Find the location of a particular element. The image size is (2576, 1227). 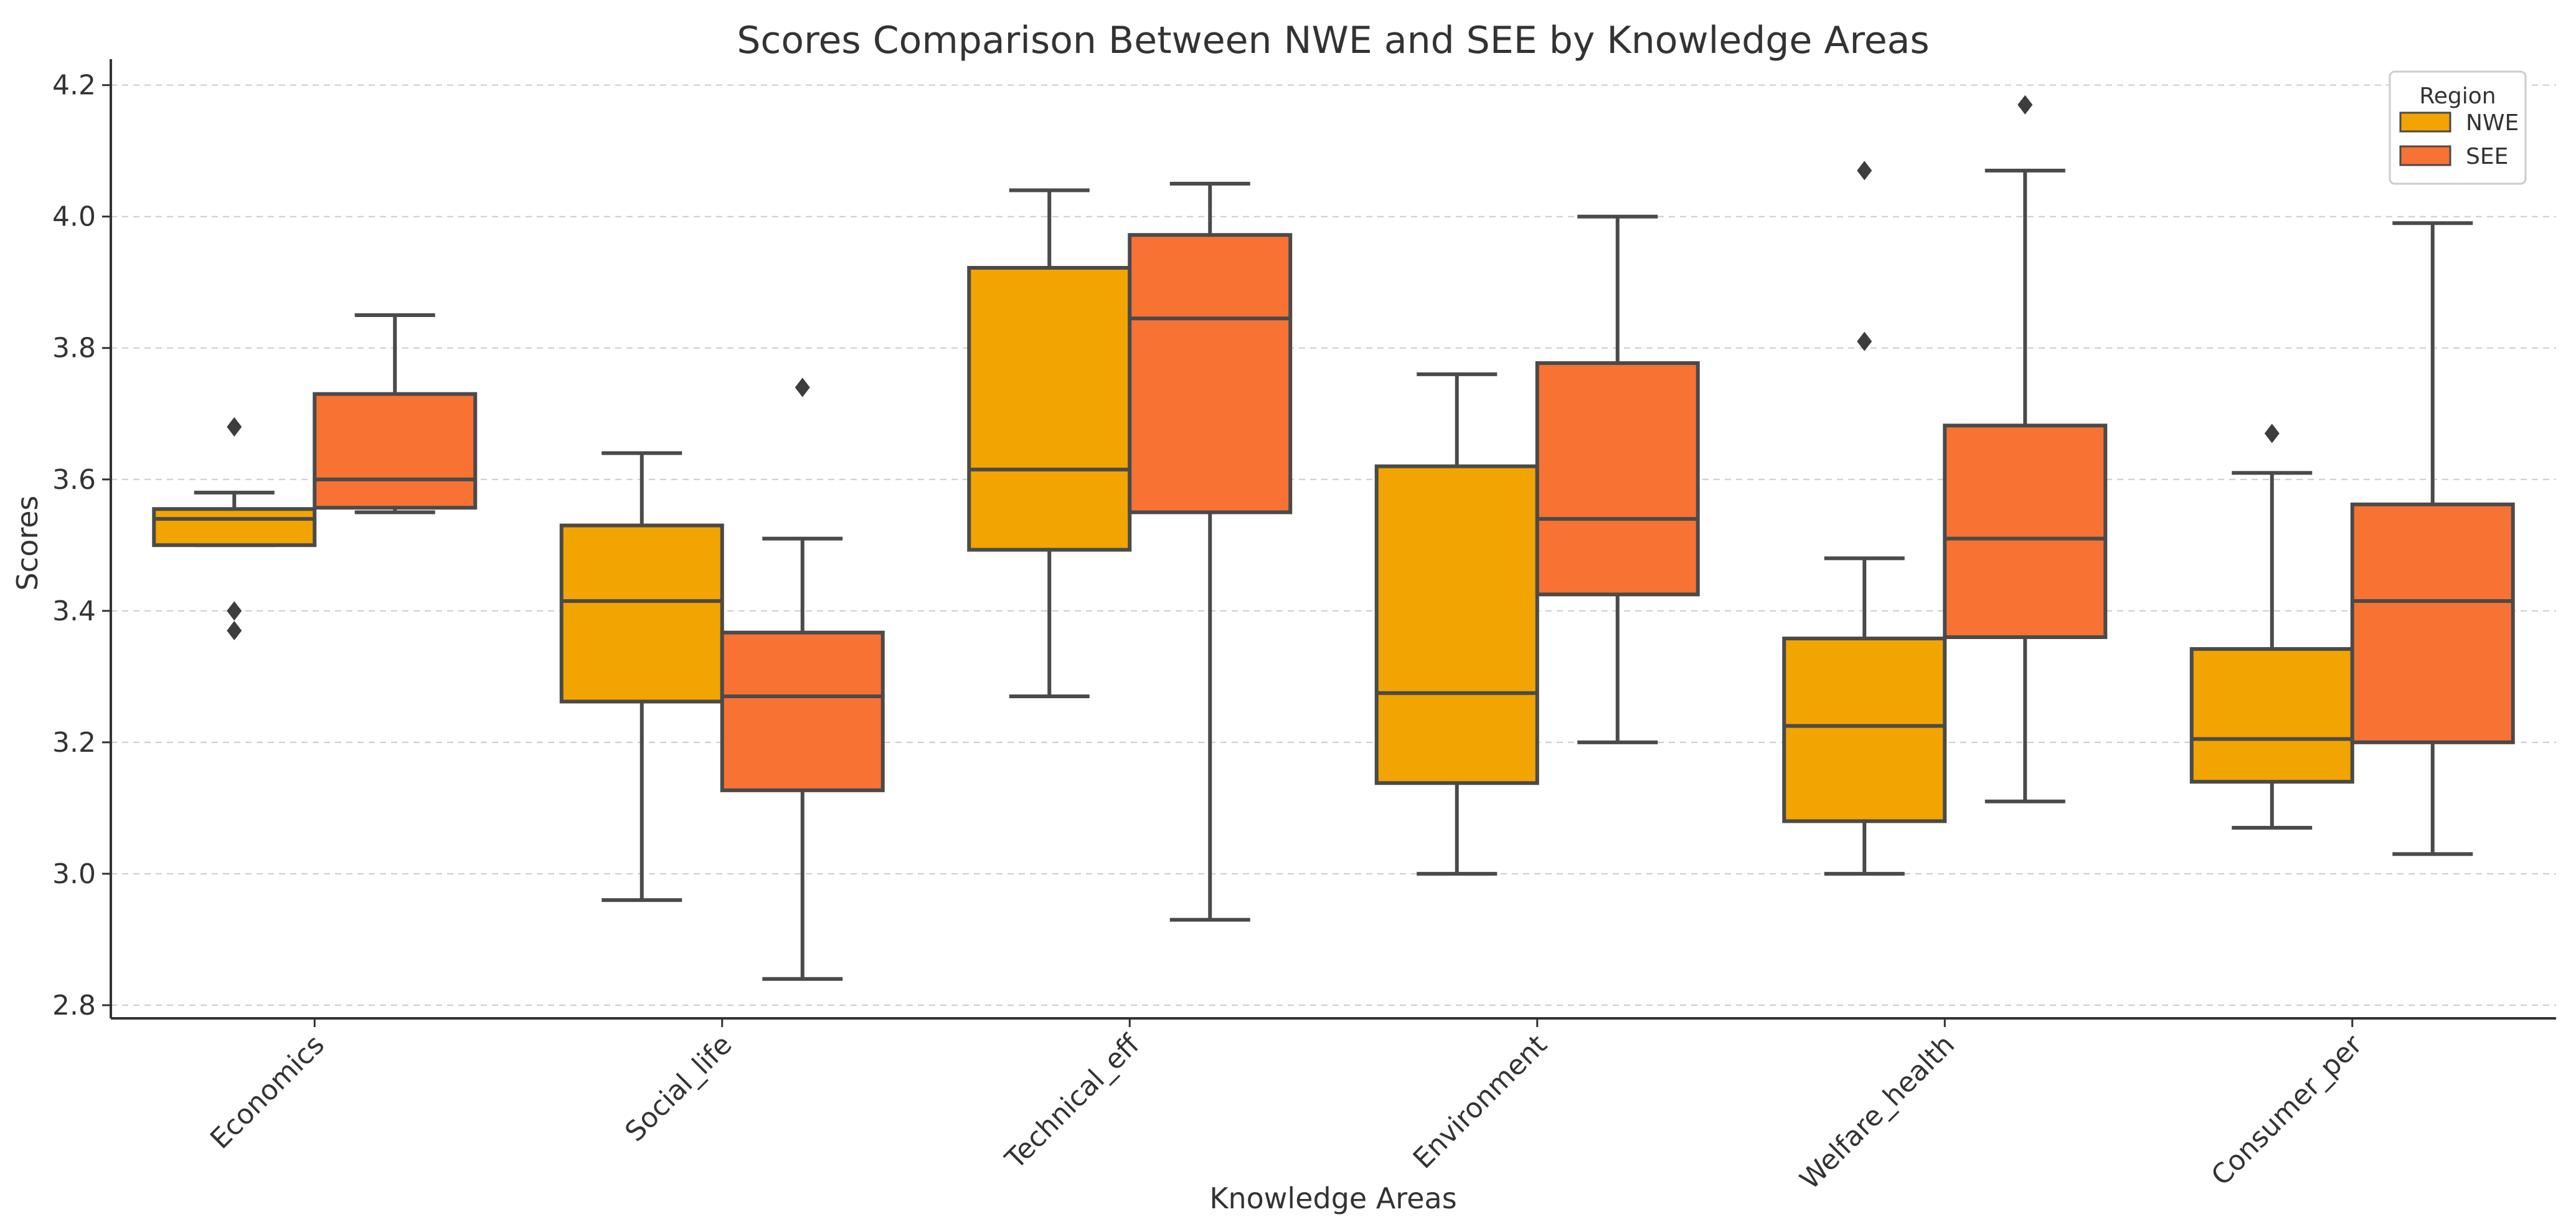

x-axis-label: Knowledge Areas is located at coordinates (1332, 1198).